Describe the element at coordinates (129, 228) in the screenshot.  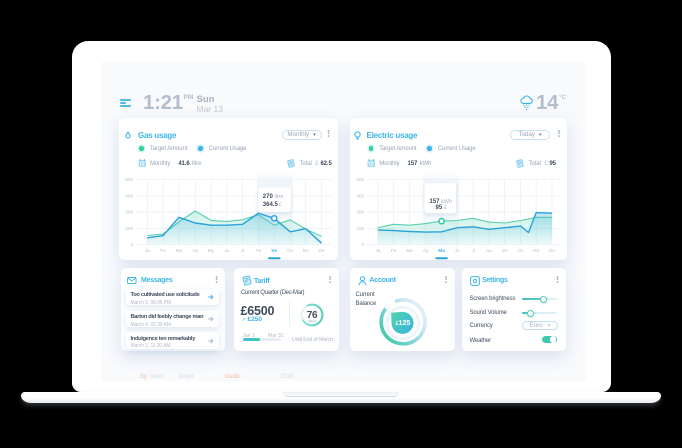
I see `svg-text: 200` at that location.